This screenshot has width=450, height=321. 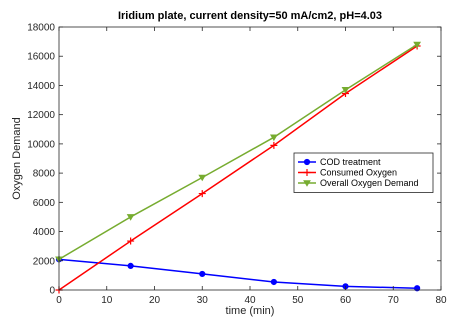 What do you see at coordinates (44, 174) in the screenshot?
I see `y-tick-label-4: 8000` at bounding box center [44, 174].